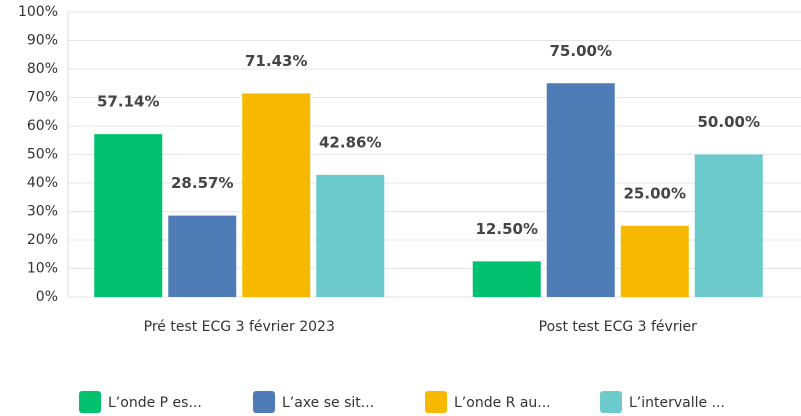 This screenshot has width=801, height=416. Describe the element at coordinates (42, 155) in the screenshot. I see `y-tick-label: 50%` at that location.